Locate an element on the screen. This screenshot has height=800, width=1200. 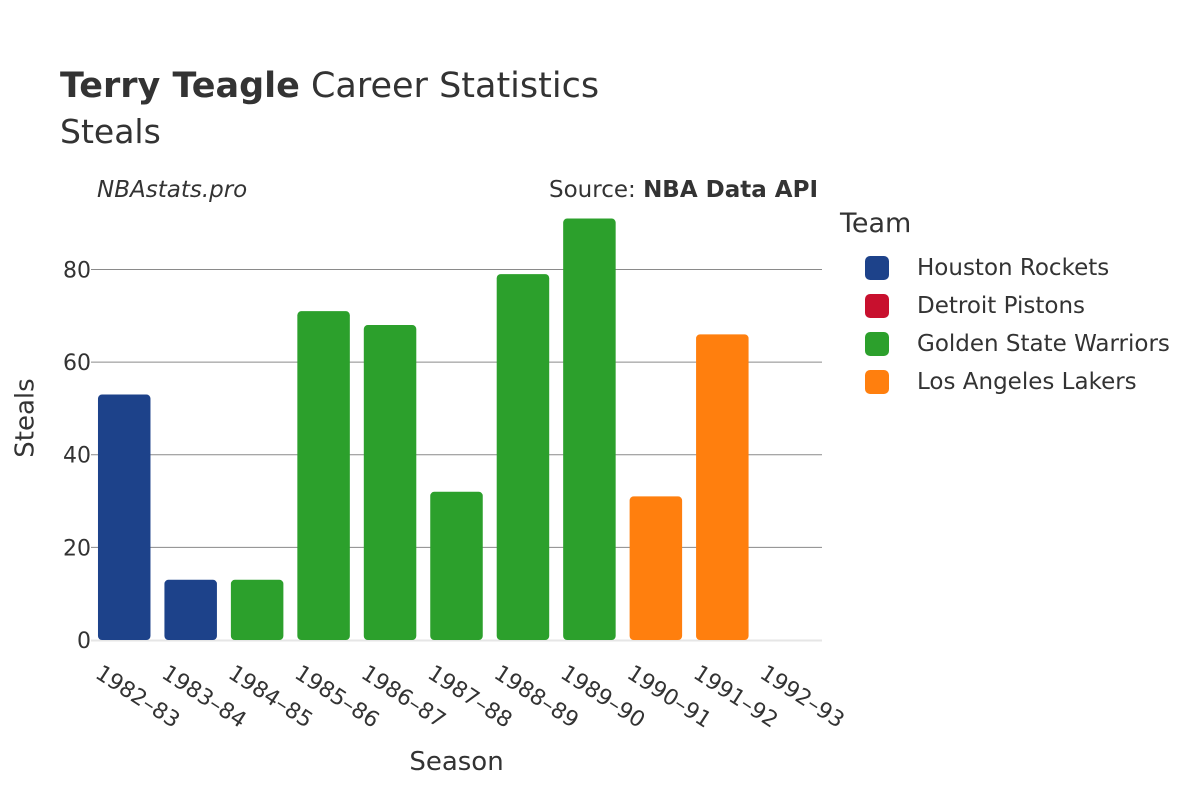
source-name: NBA Data API is located at coordinates (730, 190).